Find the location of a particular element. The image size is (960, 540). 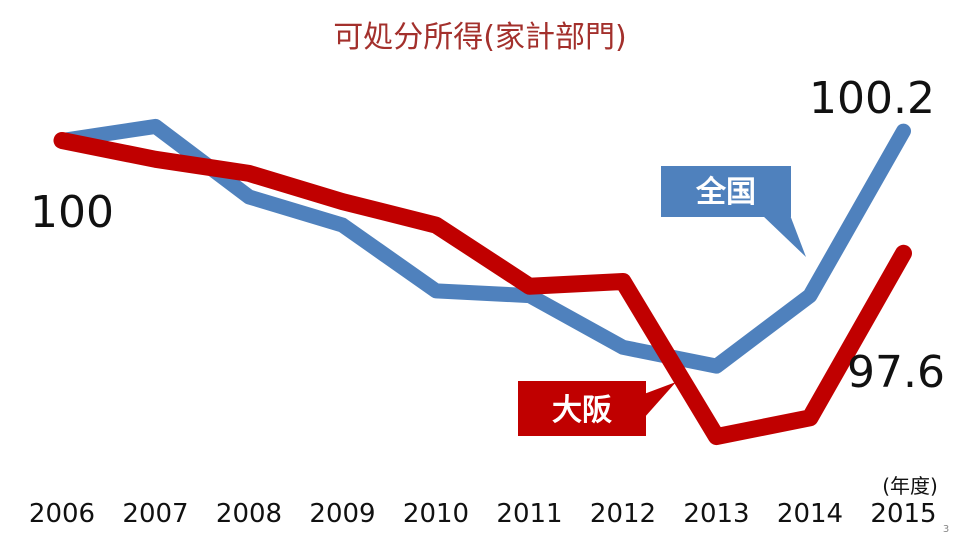

x-tick-label: 2013 is located at coordinates (716, 514).